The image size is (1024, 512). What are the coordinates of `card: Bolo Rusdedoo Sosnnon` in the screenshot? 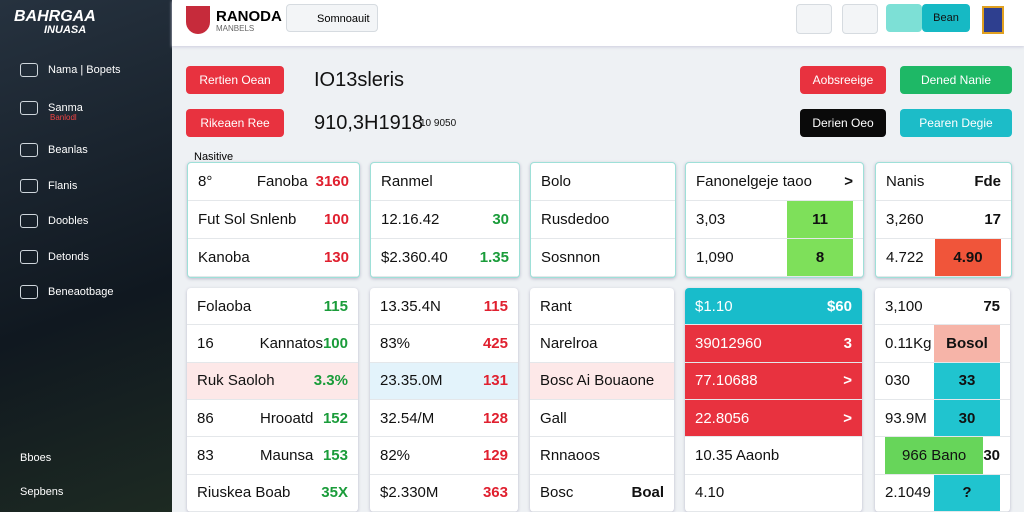 It's located at (603, 220).